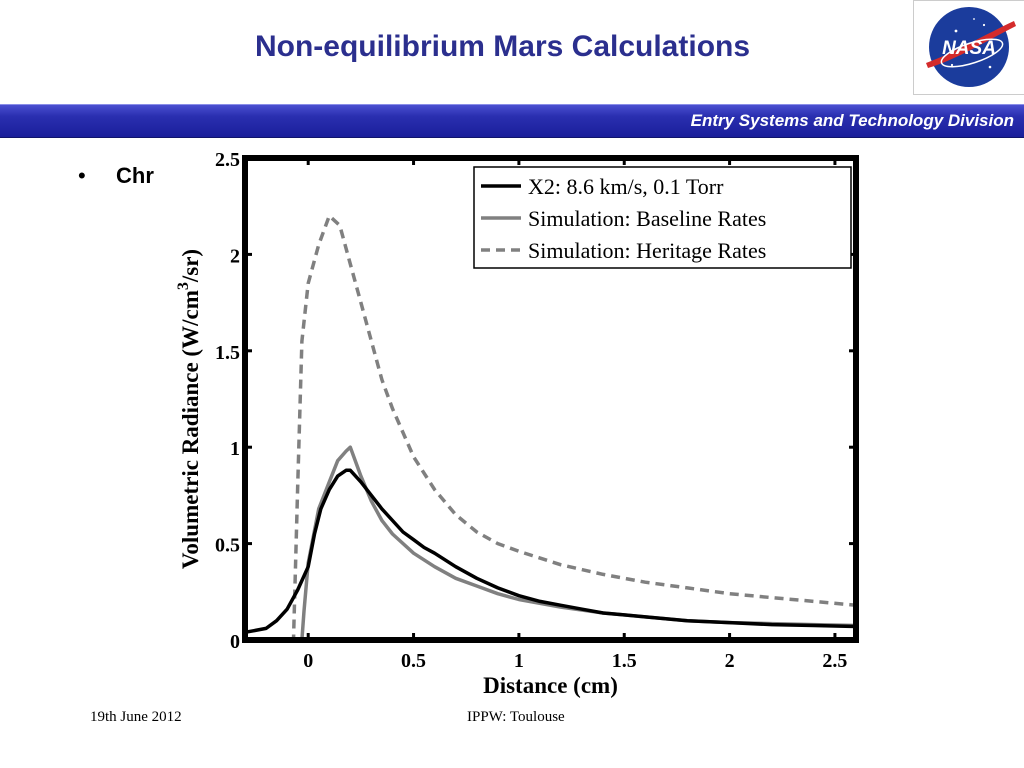 The width and height of the screenshot is (1024, 768). Describe the element at coordinates (624, 661) in the screenshot. I see `x-tick-label: 1.5` at that location.